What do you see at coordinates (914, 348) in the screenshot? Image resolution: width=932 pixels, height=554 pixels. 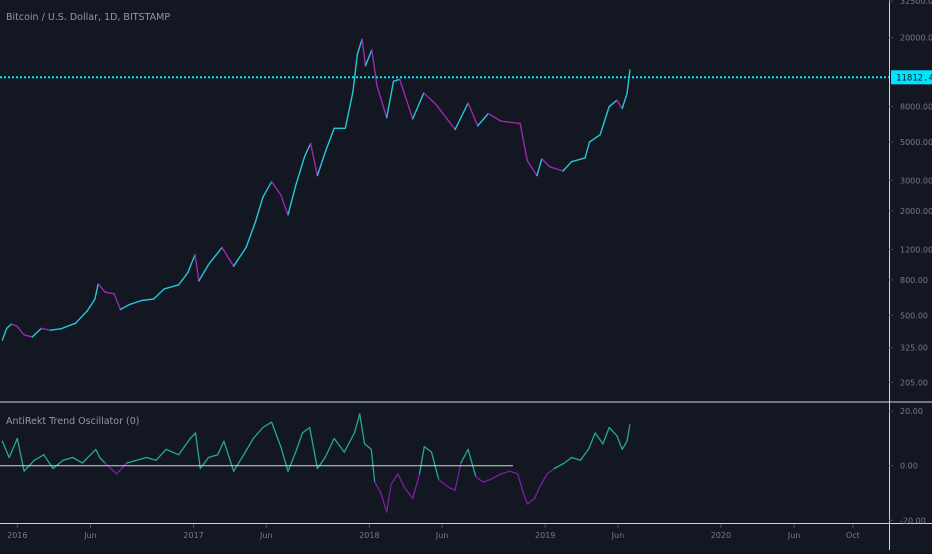 I see `price-axis-label: 325.00` at bounding box center [914, 348].